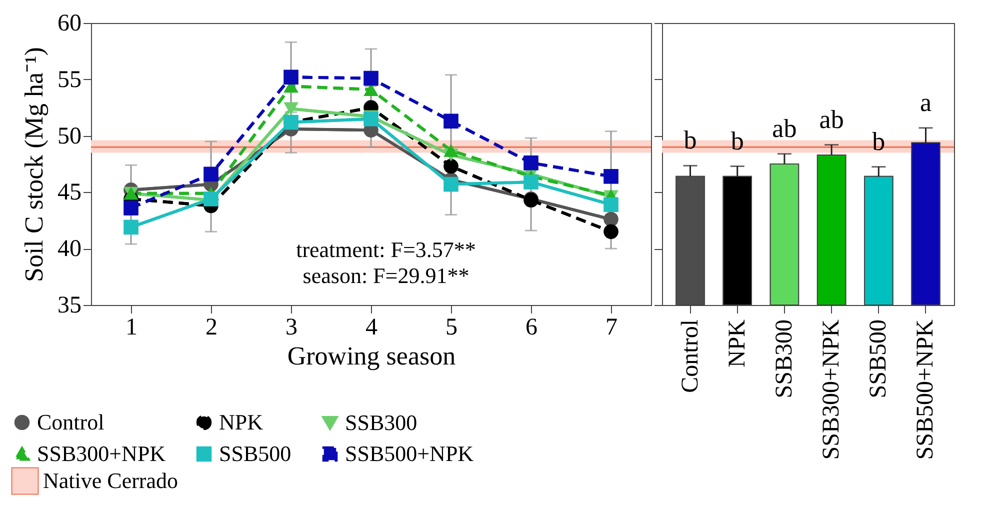 This screenshot has height=505, width=984. Describe the element at coordinates (926, 102) in the screenshot. I see `data-label: a` at that location.